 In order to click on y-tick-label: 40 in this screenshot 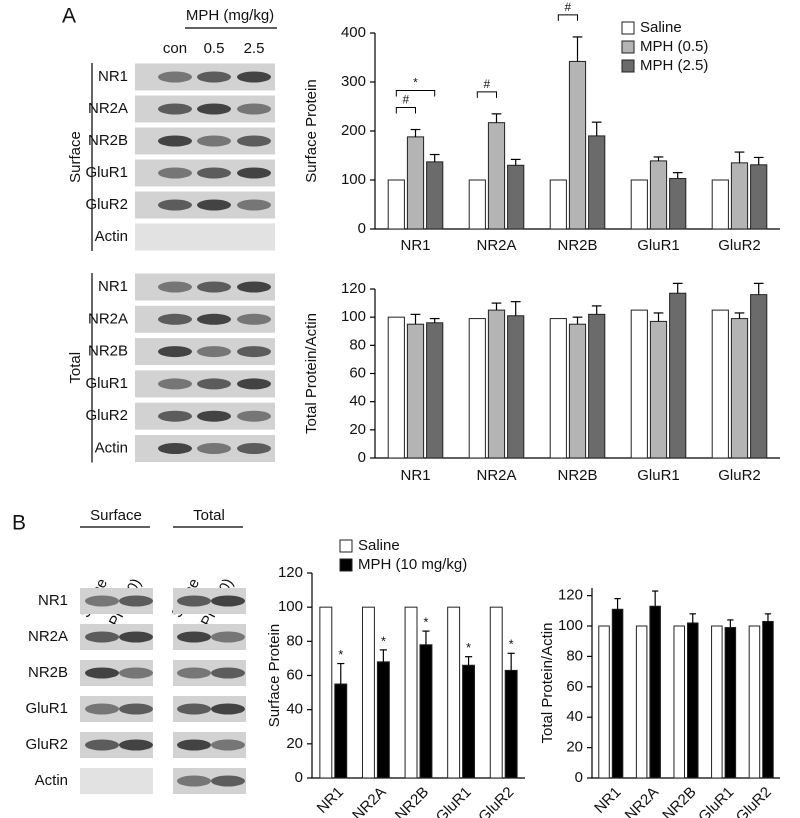, I will do `click(574, 716)`.